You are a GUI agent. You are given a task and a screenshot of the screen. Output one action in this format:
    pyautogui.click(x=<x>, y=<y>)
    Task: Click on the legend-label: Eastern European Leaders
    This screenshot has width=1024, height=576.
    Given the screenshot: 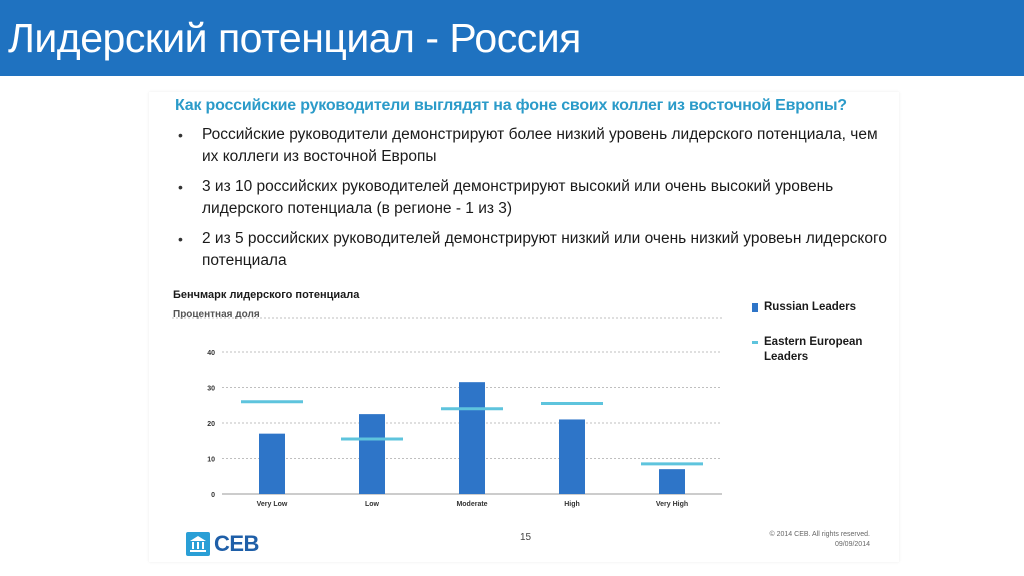 What is the action you would take?
    pyautogui.click(x=813, y=349)
    